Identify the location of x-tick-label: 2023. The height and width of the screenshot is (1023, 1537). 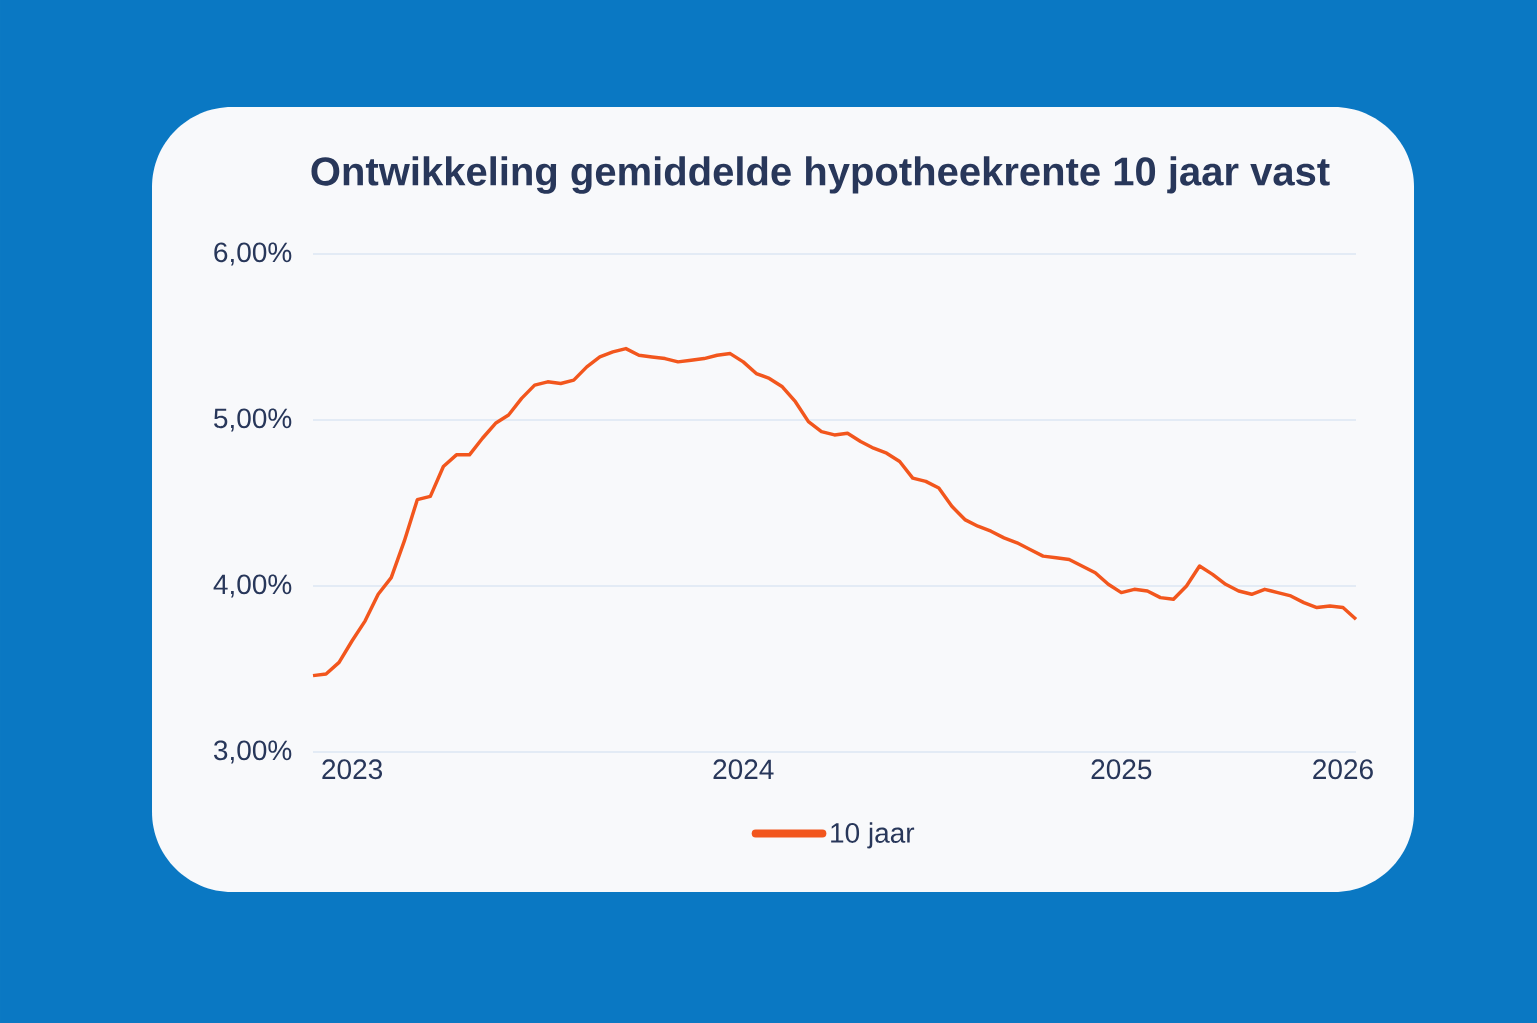
(352, 769).